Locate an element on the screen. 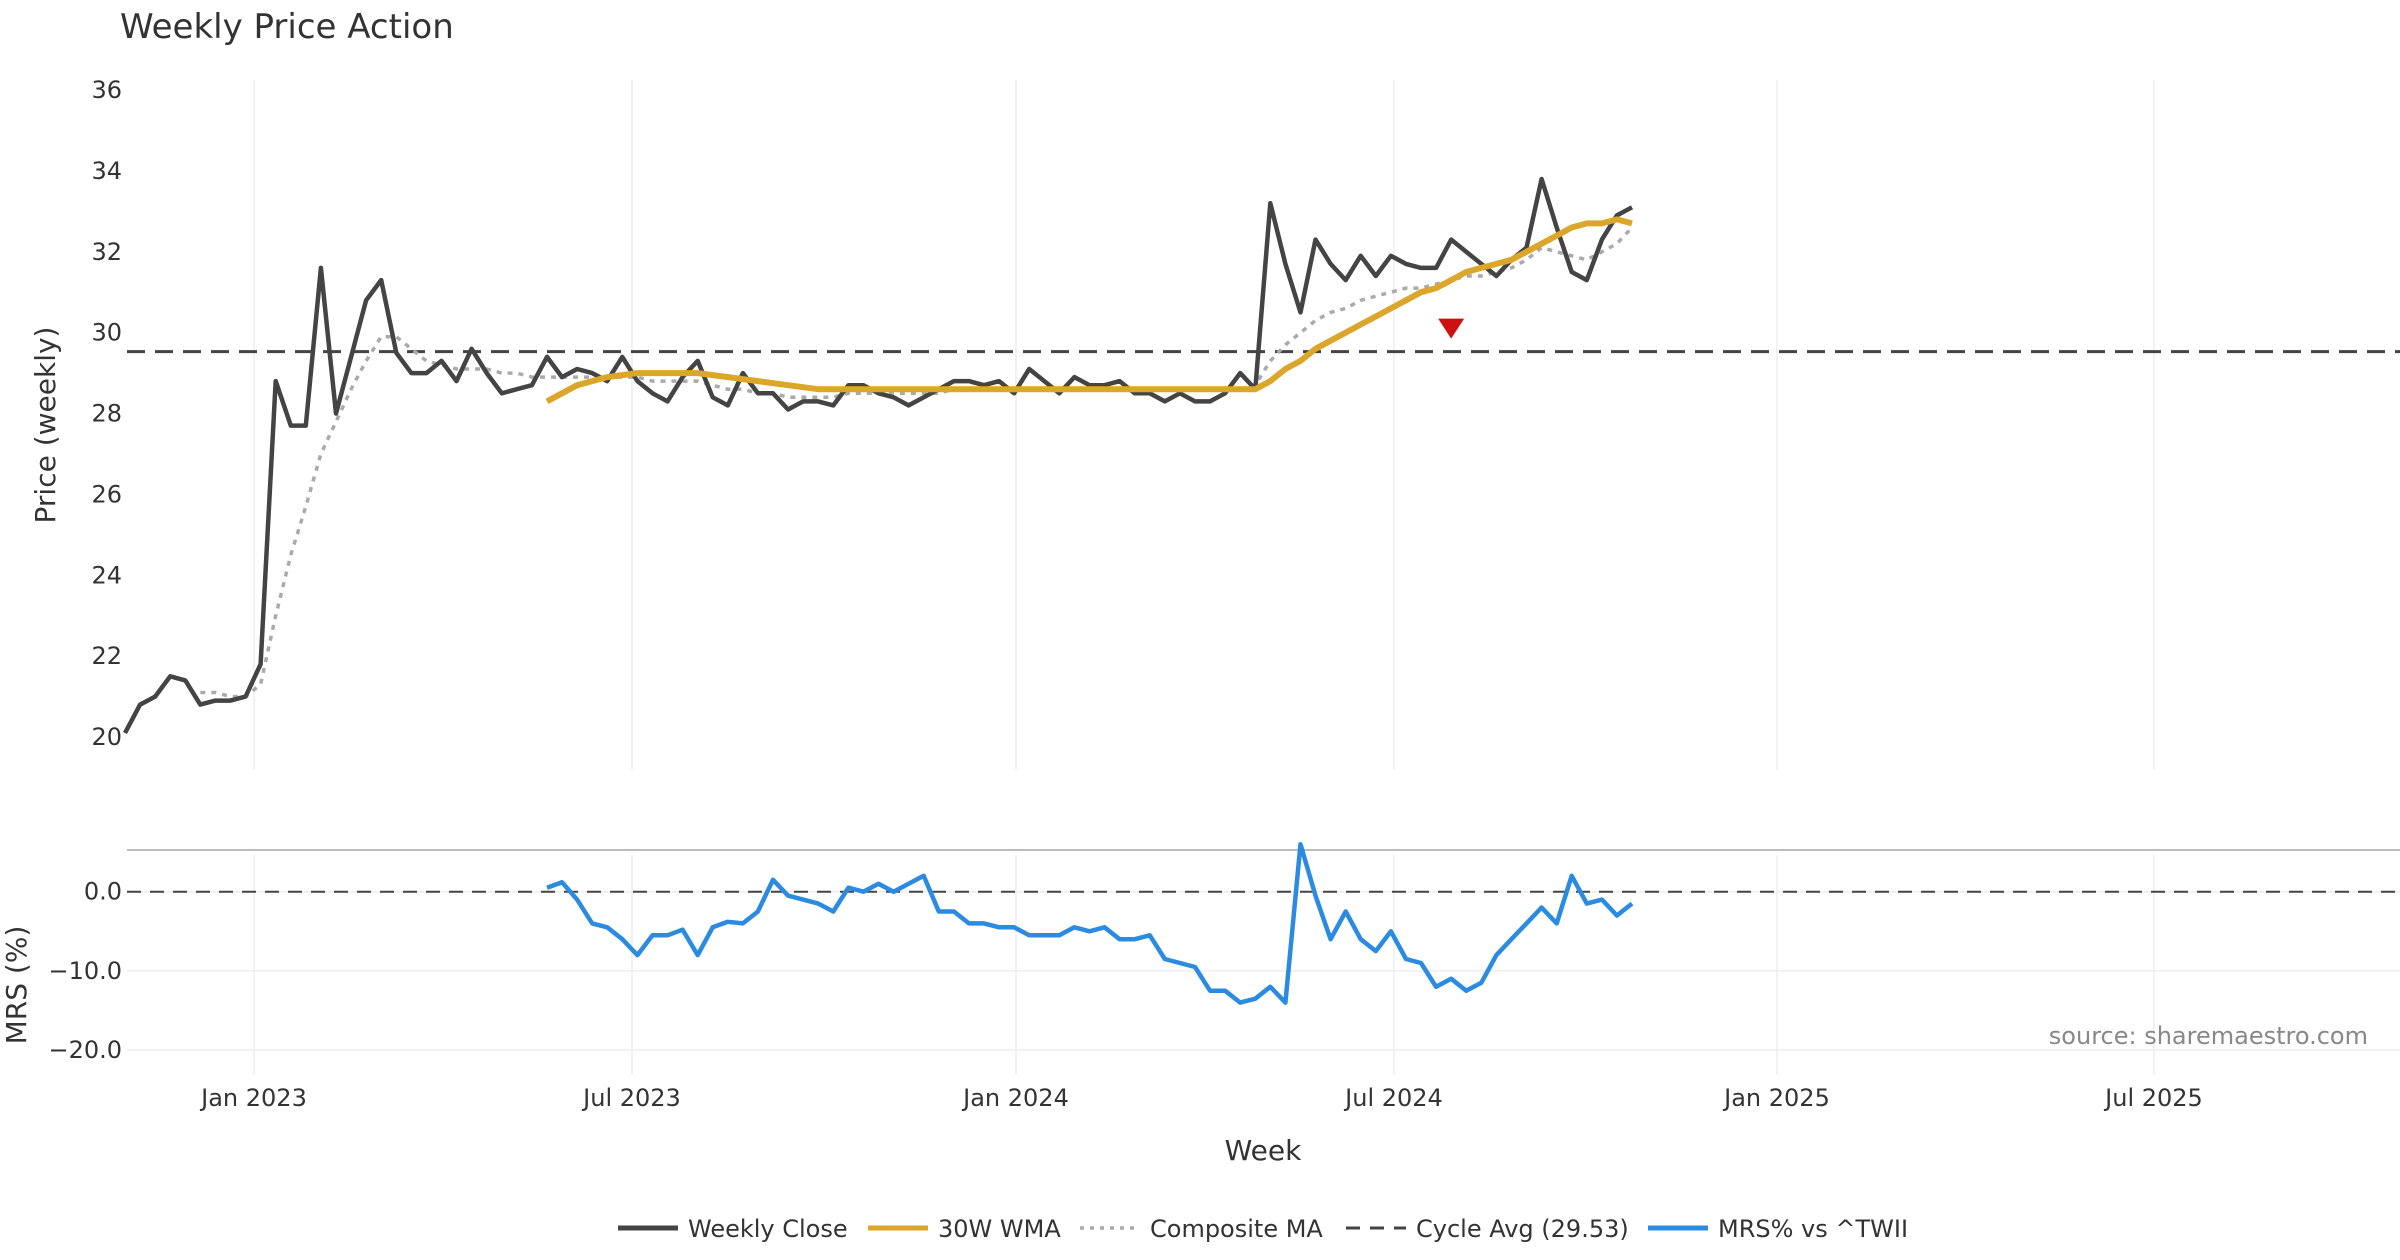 The width and height of the screenshot is (2400, 1260). price-y-tick-label: 26 is located at coordinates (106, 494).